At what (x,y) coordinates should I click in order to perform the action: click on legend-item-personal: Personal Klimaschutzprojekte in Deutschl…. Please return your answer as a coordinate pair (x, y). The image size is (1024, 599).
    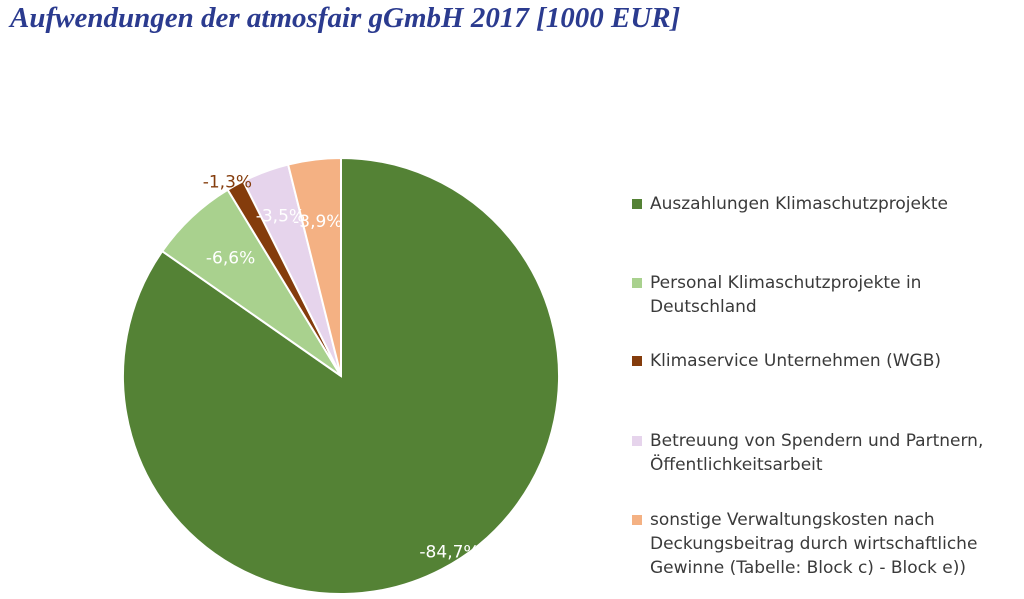
    Looking at the image, I should click on (827, 295).